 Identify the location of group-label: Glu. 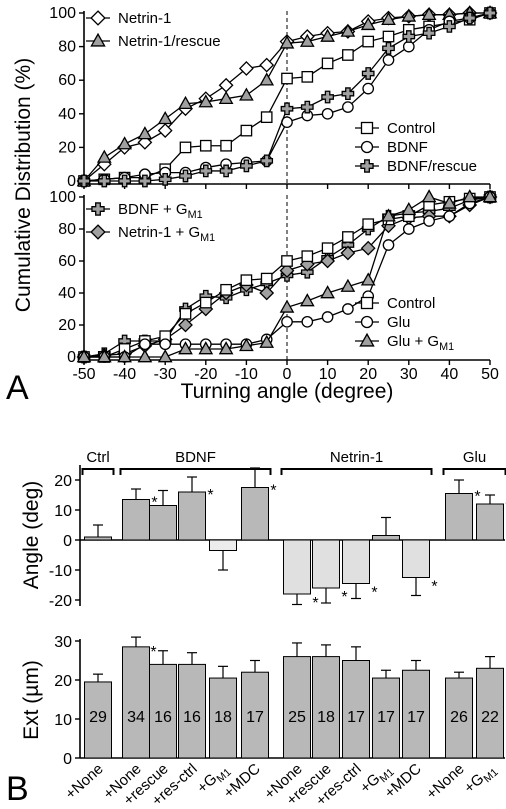
(474, 457).